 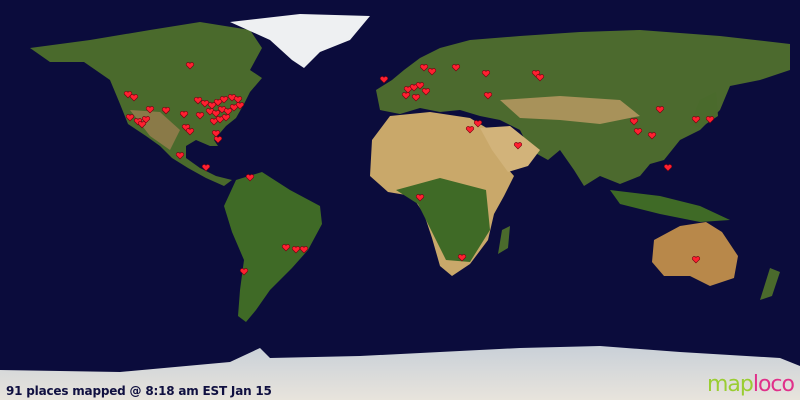 What do you see at coordinates (146, 104) in the screenshot?
I see `north-america` at bounding box center [146, 104].